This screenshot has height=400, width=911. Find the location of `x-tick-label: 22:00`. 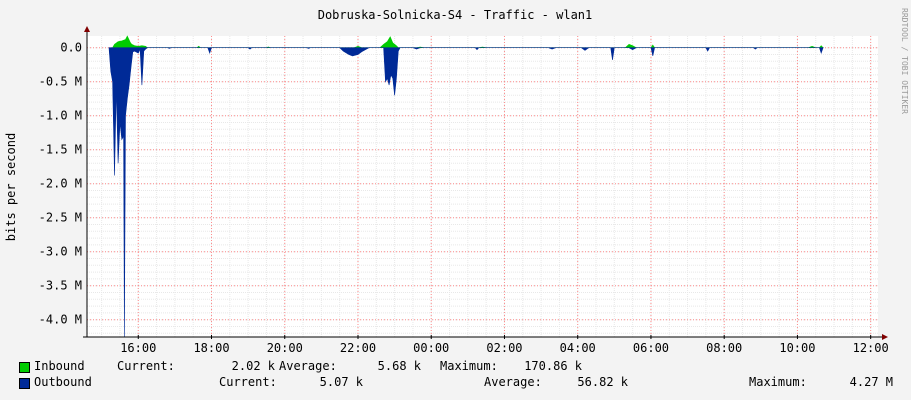

x-tick-label: 22:00 is located at coordinates (358, 348).